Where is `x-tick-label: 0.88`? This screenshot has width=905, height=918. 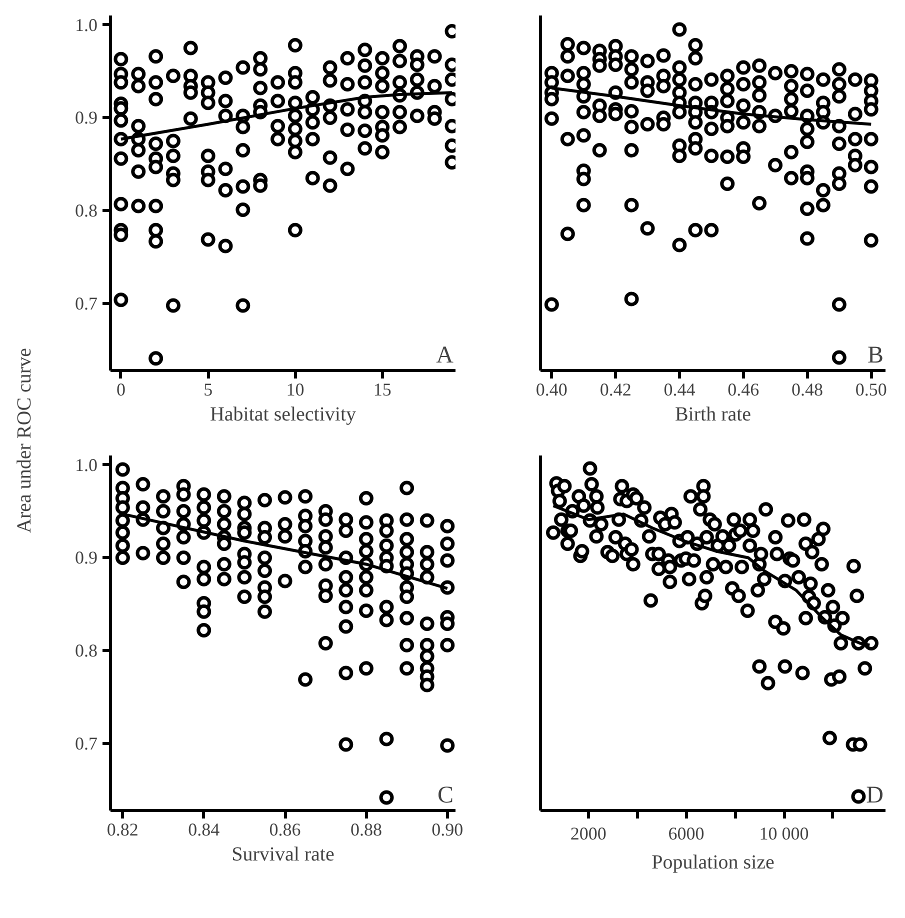
x-tick-label: 0.88 is located at coordinates (366, 830).